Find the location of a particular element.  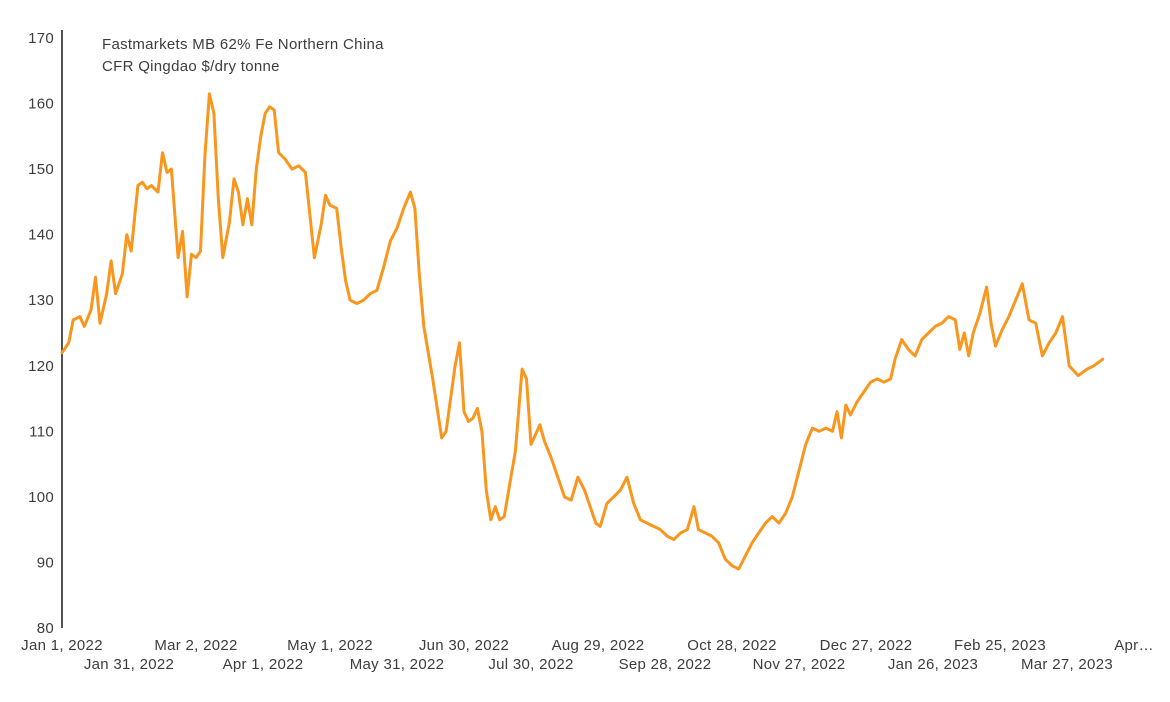

y-tick-label: 100 is located at coordinates (41, 497).